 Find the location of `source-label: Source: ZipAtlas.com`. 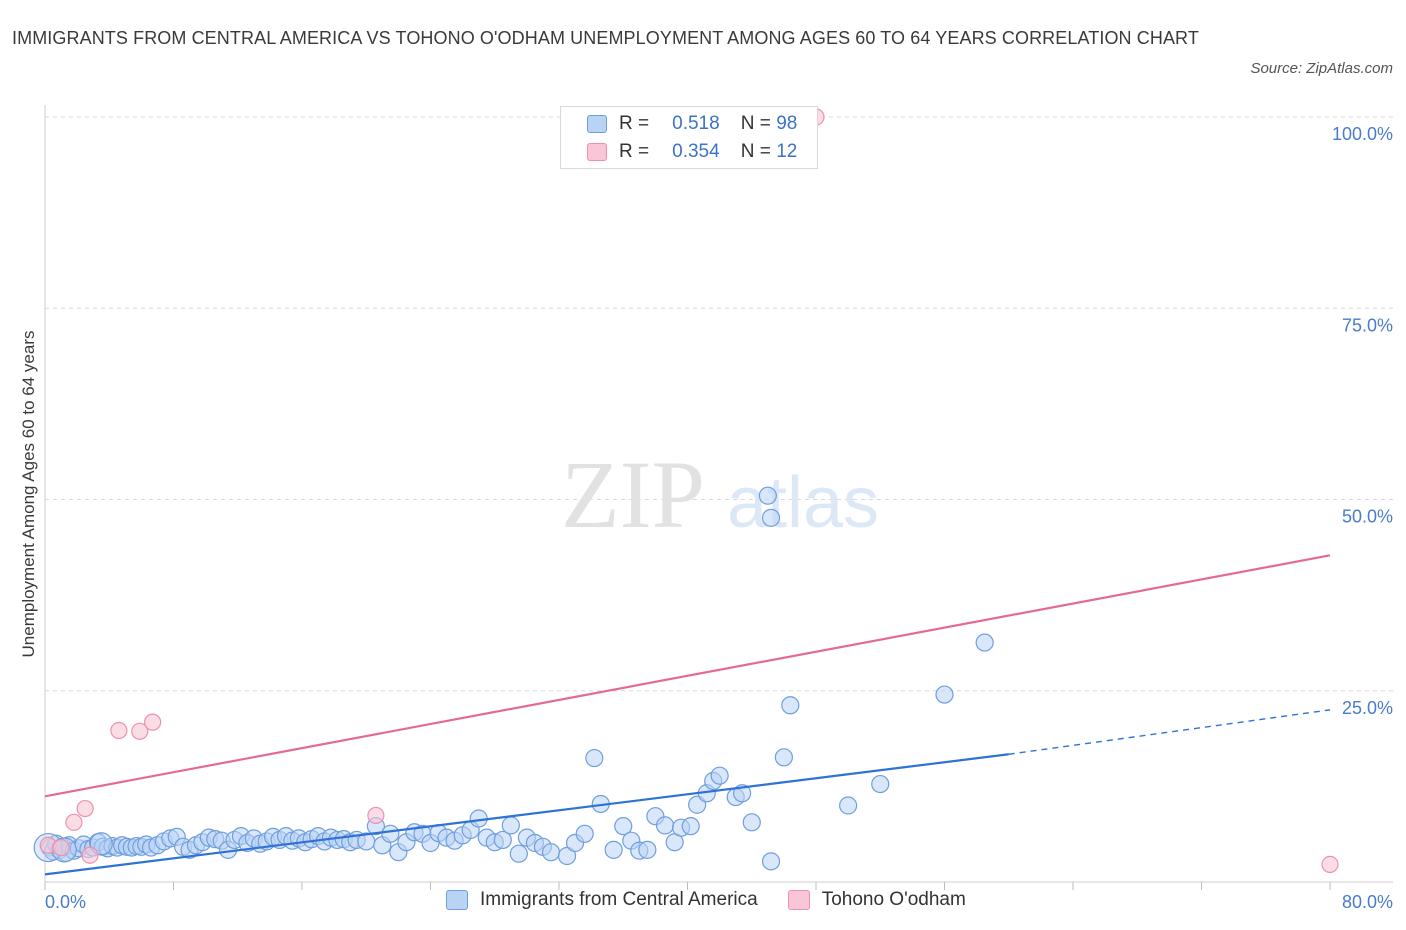

source-label: Source: ZipAtlas.com is located at coordinates (1321, 68).